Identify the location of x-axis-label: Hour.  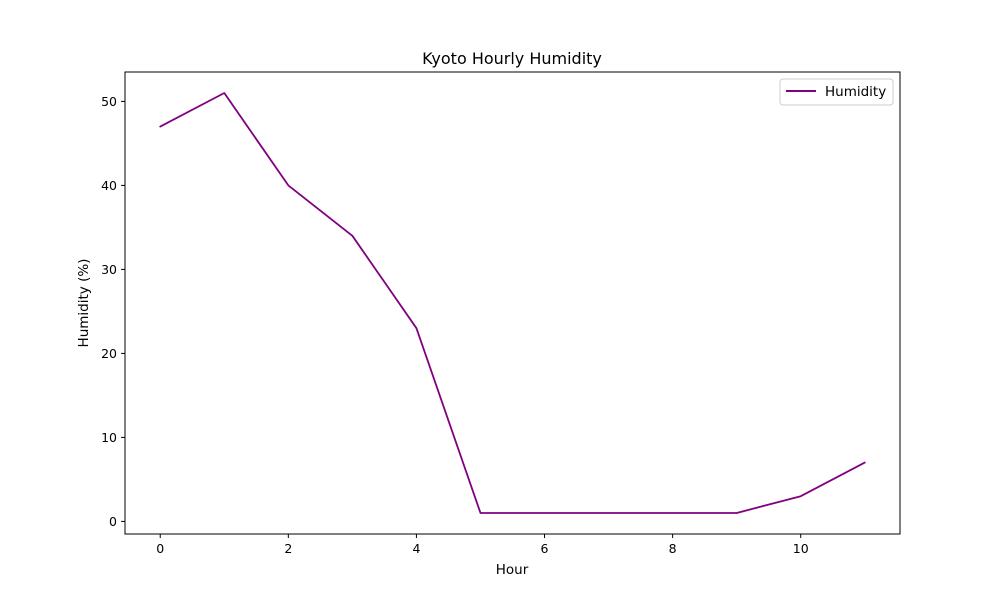
(512, 570).